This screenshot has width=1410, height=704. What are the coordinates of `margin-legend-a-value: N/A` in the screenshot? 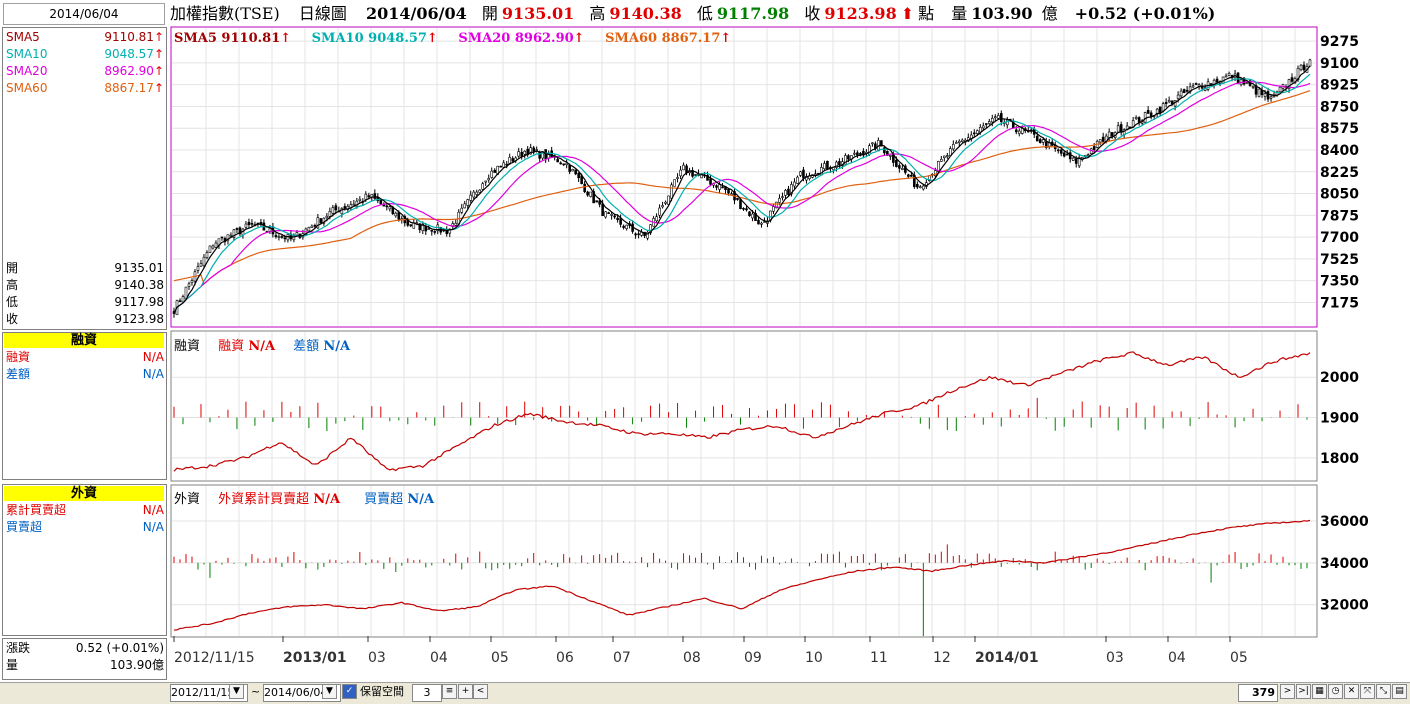 It's located at (262, 346).